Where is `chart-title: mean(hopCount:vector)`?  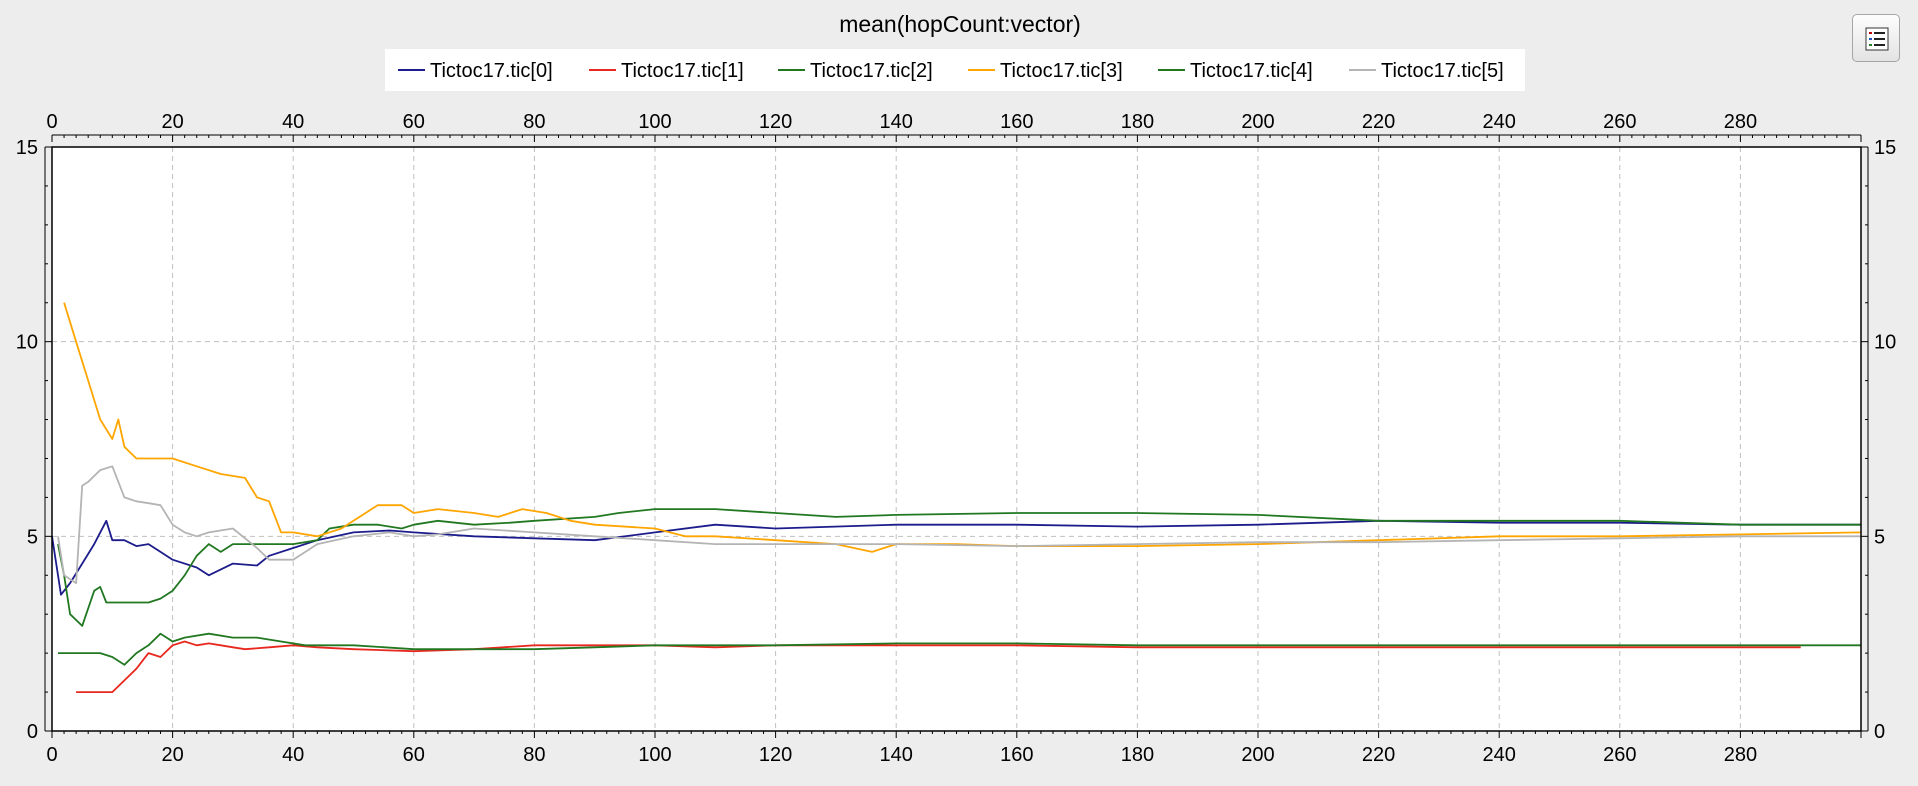
chart-title: mean(hopCount:vector) is located at coordinates (960, 24).